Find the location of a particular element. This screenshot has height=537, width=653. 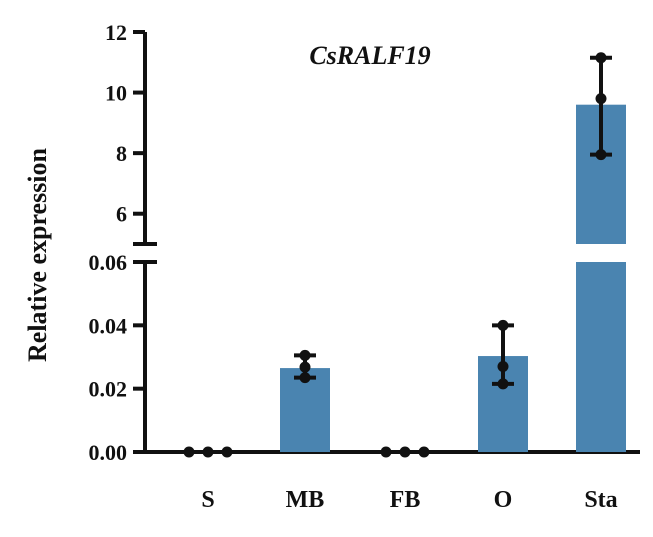

chart-title: CsRALF19 is located at coordinates (369, 55).